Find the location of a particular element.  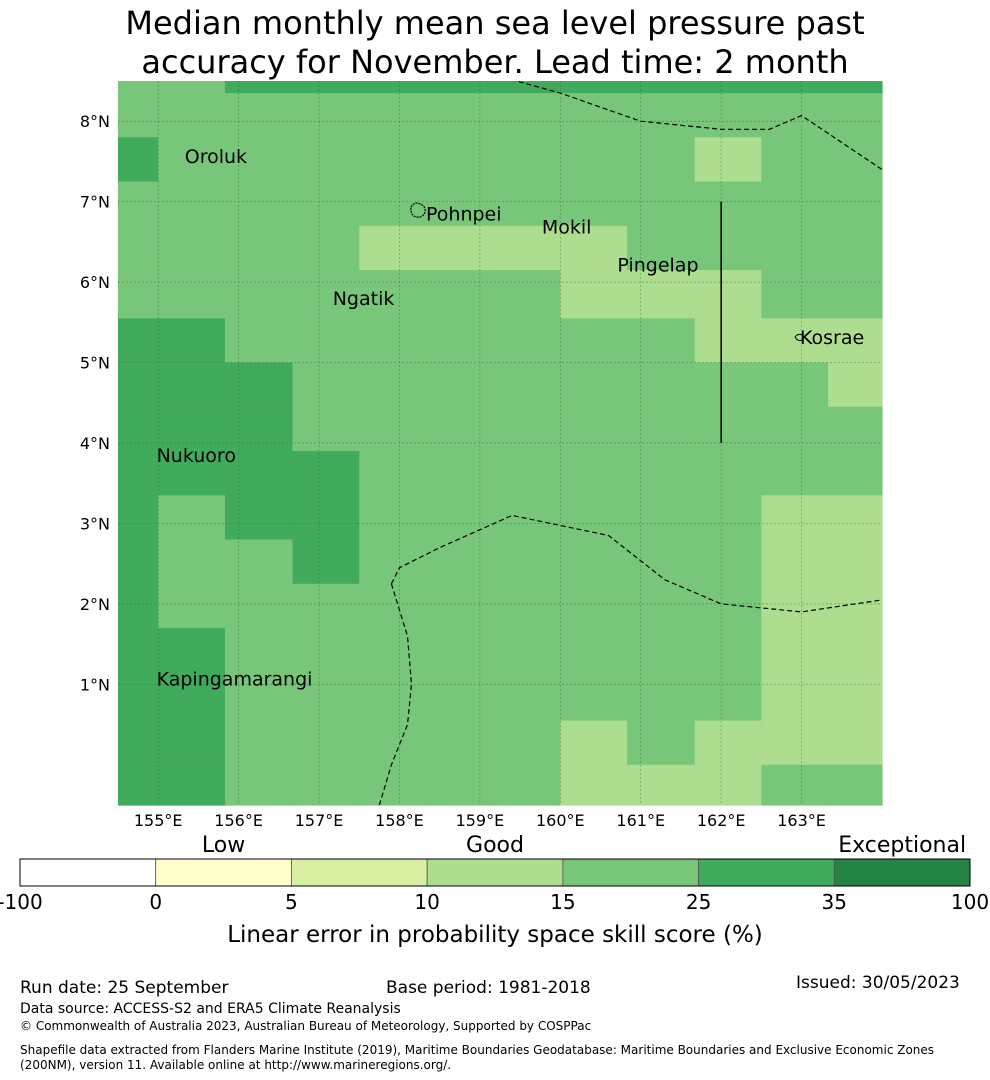

longitude-tick-label: 156°E is located at coordinates (238, 820).